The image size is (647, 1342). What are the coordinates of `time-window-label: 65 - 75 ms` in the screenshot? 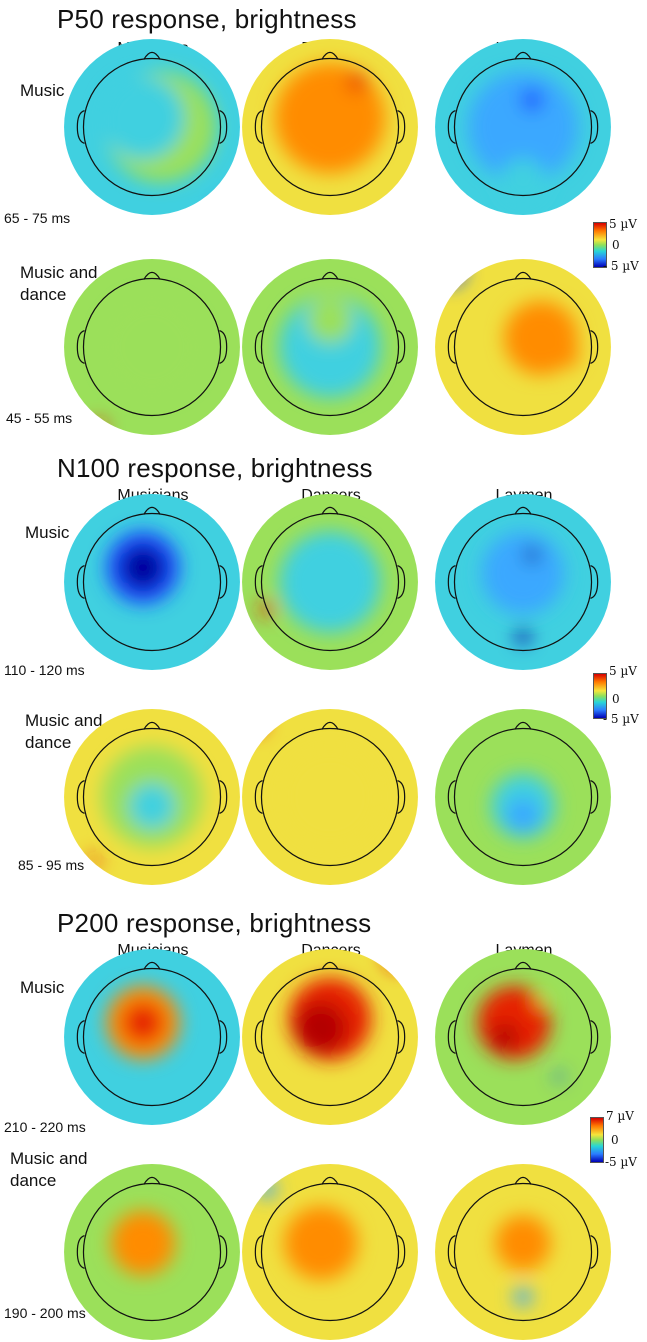 It's located at (37, 218).